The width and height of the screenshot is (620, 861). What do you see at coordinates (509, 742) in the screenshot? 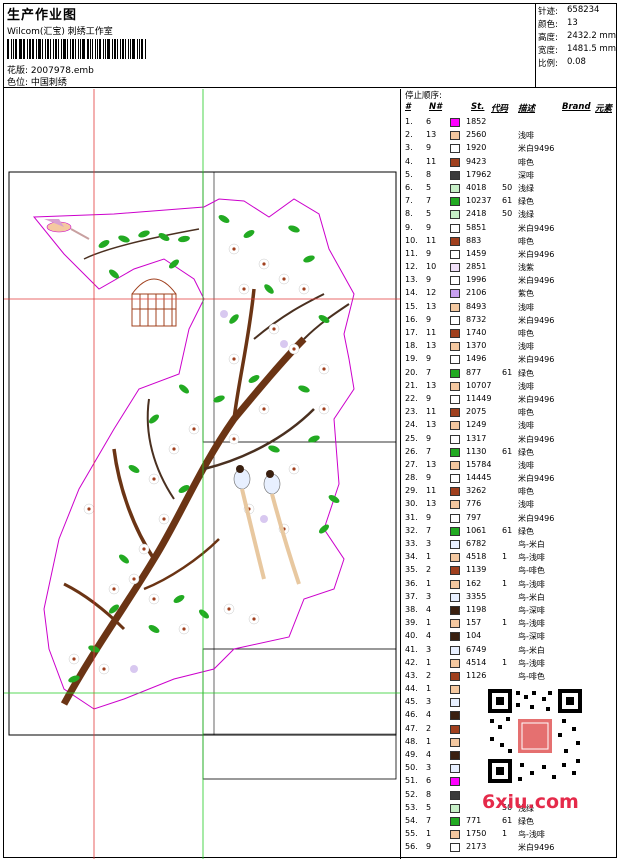
I see `stop-row: 48. 1` at bounding box center [509, 742].